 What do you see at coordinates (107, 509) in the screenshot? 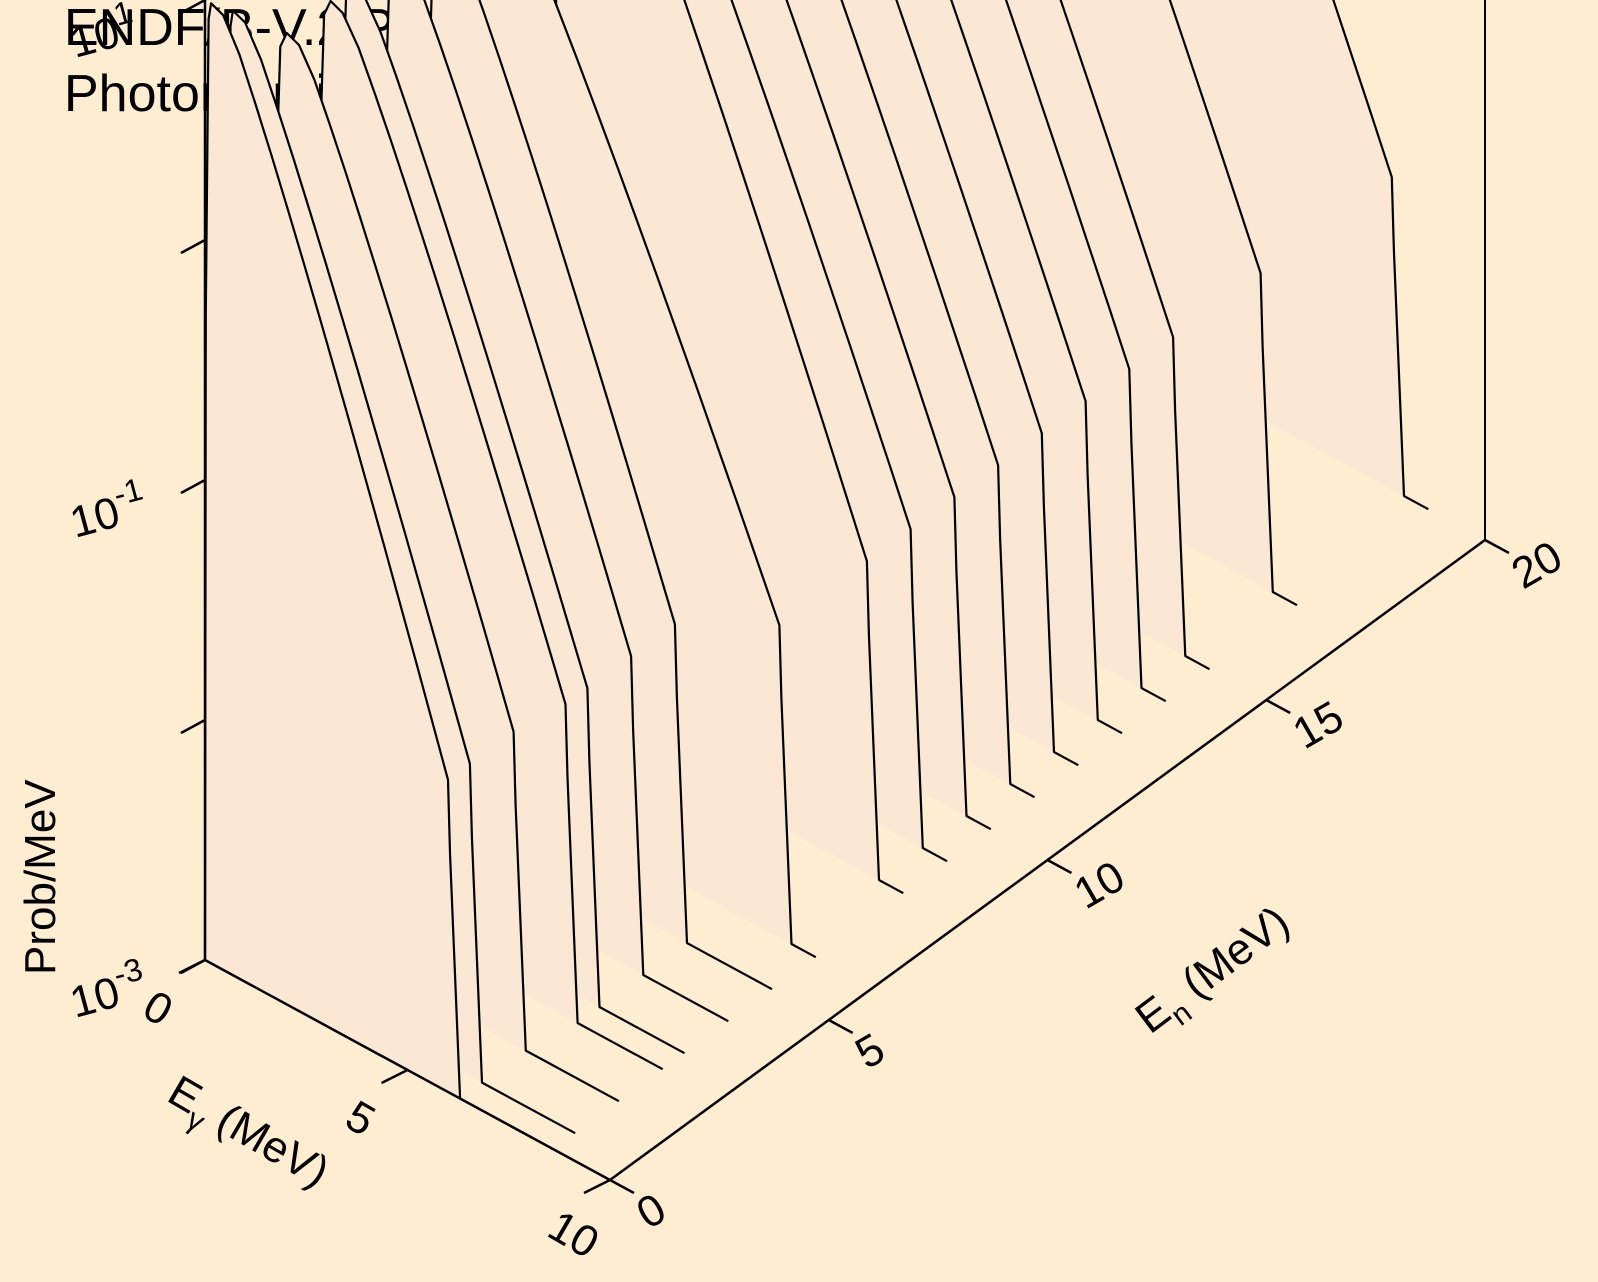
I see `z-tick-label: 10⁻¹` at bounding box center [107, 509].